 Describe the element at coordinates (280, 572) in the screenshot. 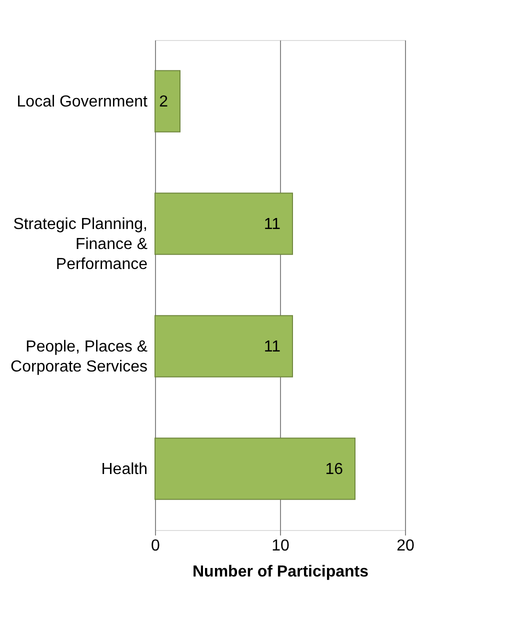

I see `x-axis-title: Number of Participants` at that location.